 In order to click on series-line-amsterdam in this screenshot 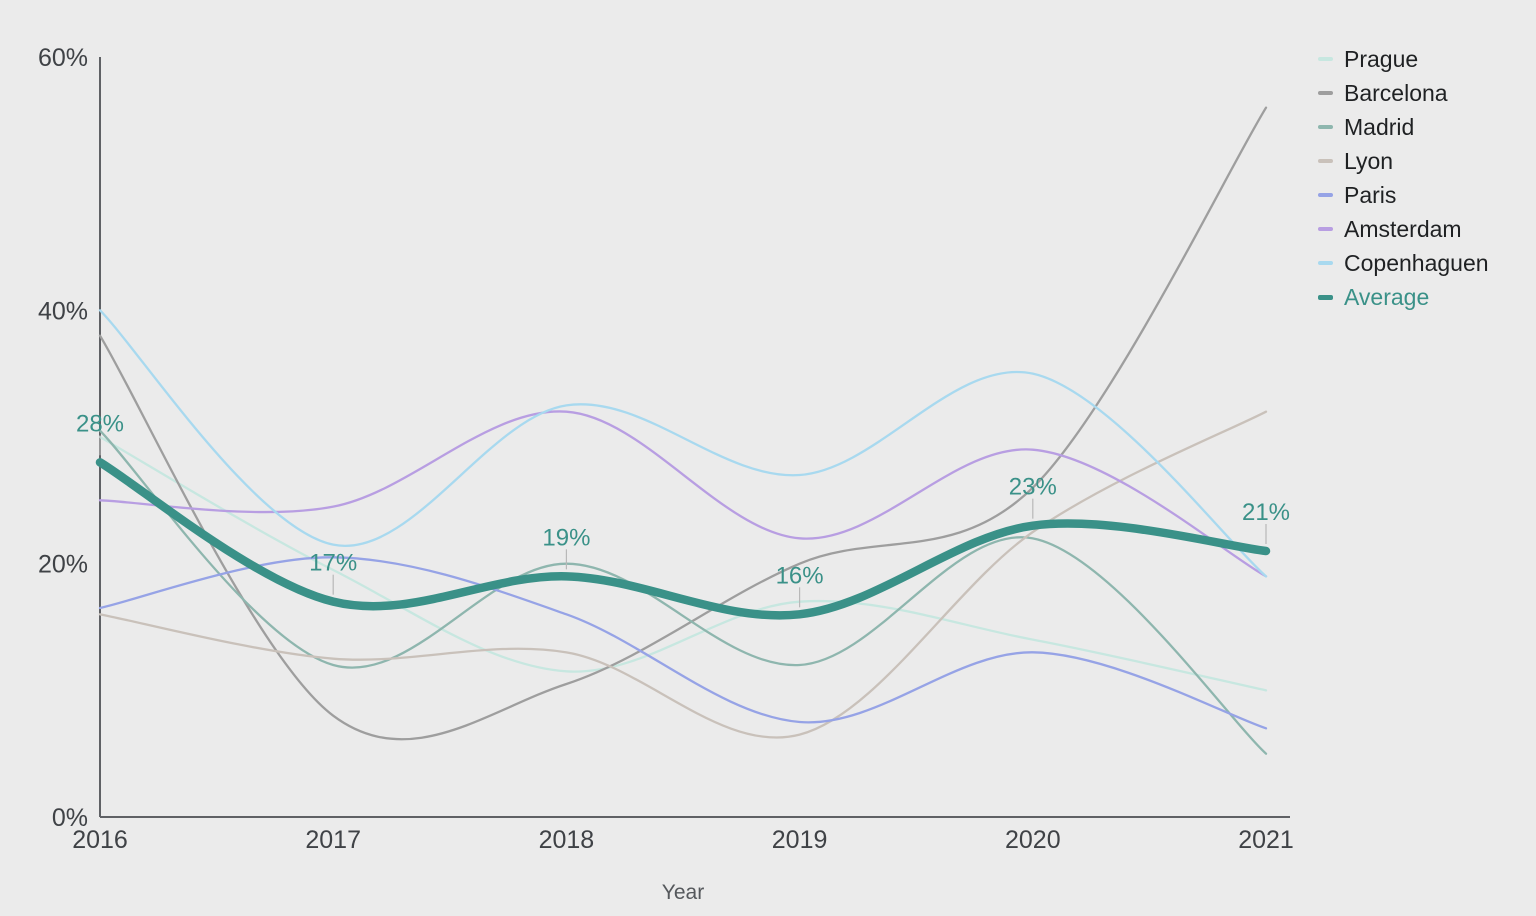, I will do `click(683, 494)`.